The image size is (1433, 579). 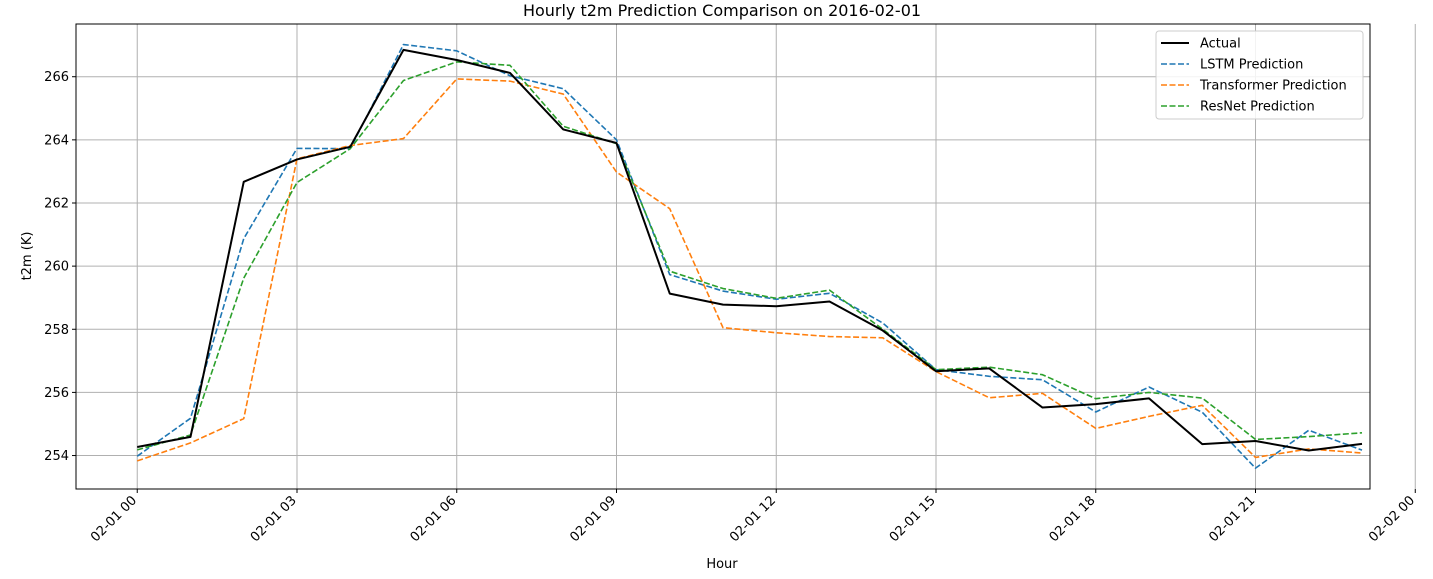 I want to click on y-tick-label: 262, so click(x=56, y=203).